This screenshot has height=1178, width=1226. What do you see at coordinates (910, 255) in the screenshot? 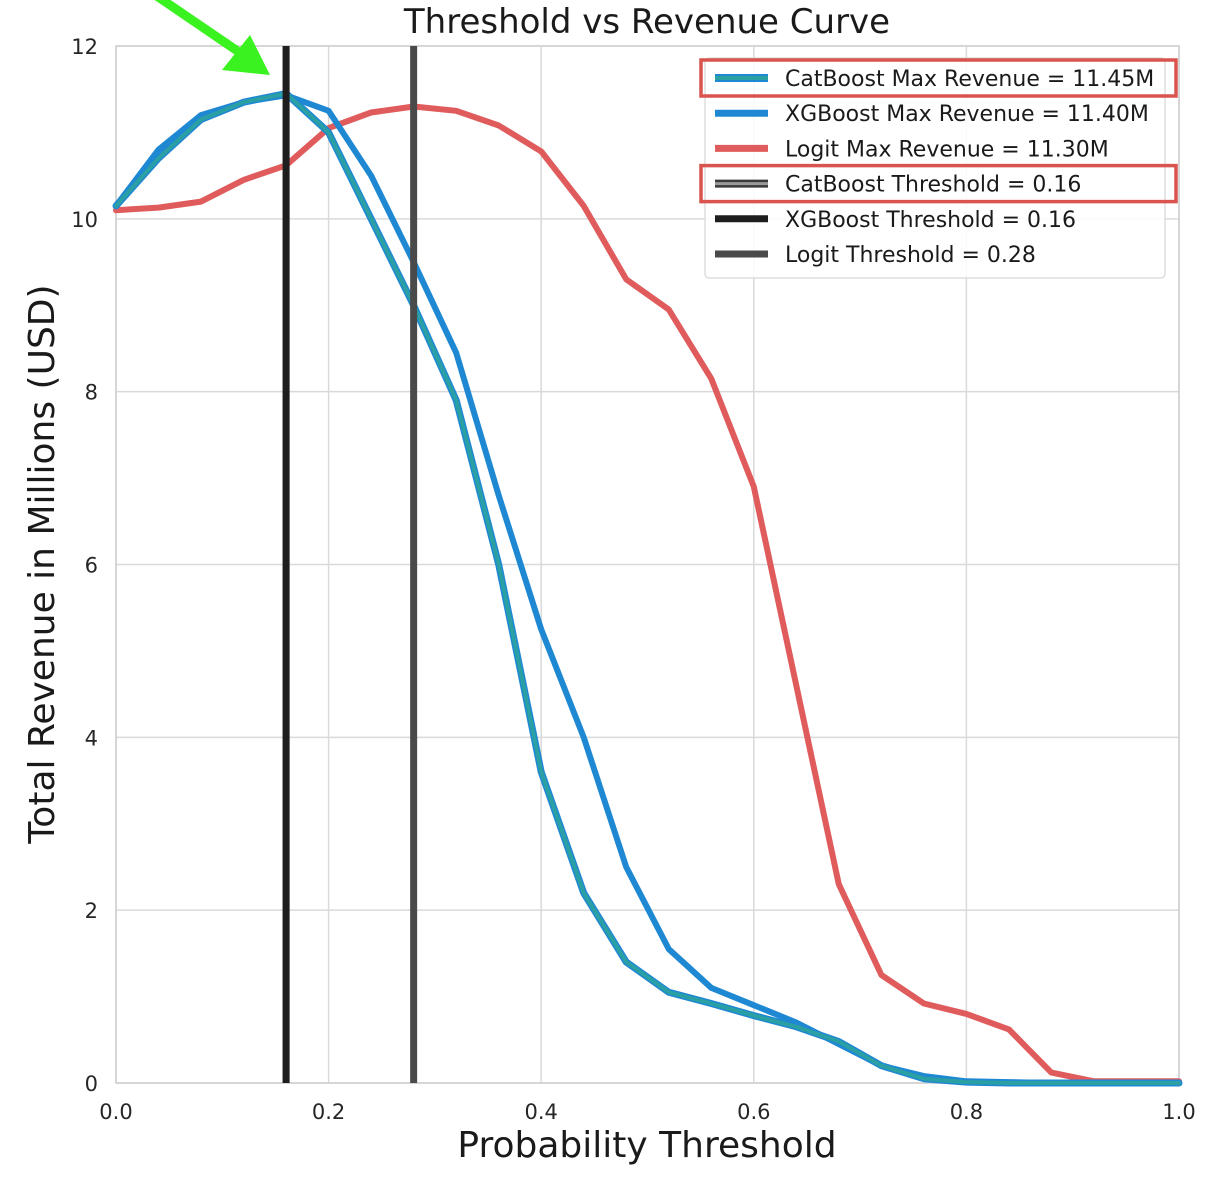
I see `legend-label: Logit Threshold = 0.28` at bounding box center [910, 255].